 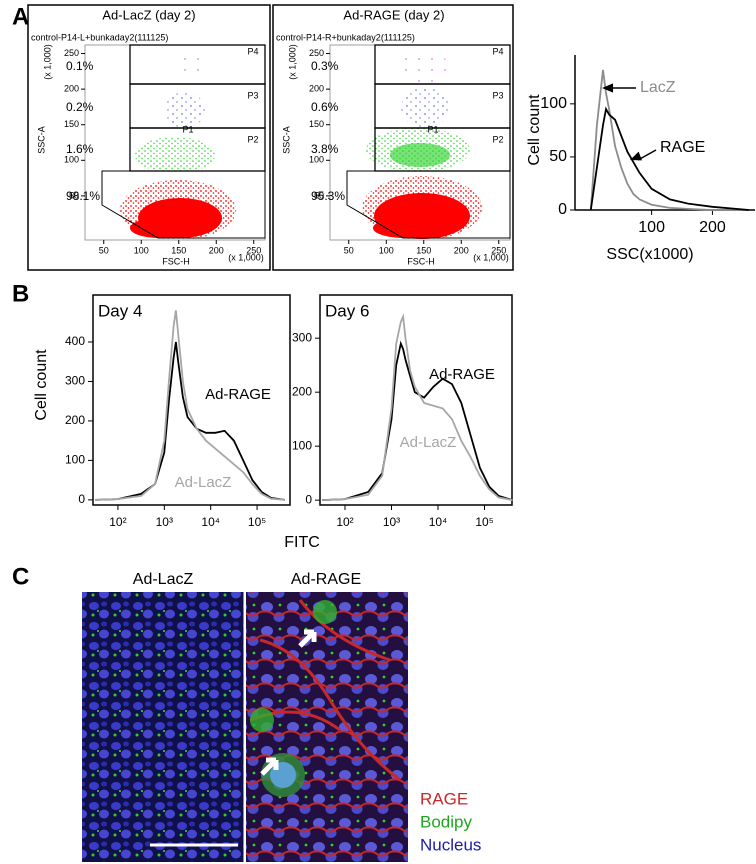 What do you see at coordinates (345, 37) in the screenshot?
I see `plot-header: control-P14-R+bunkaday2(111125)` at bounding box center [345, 37].